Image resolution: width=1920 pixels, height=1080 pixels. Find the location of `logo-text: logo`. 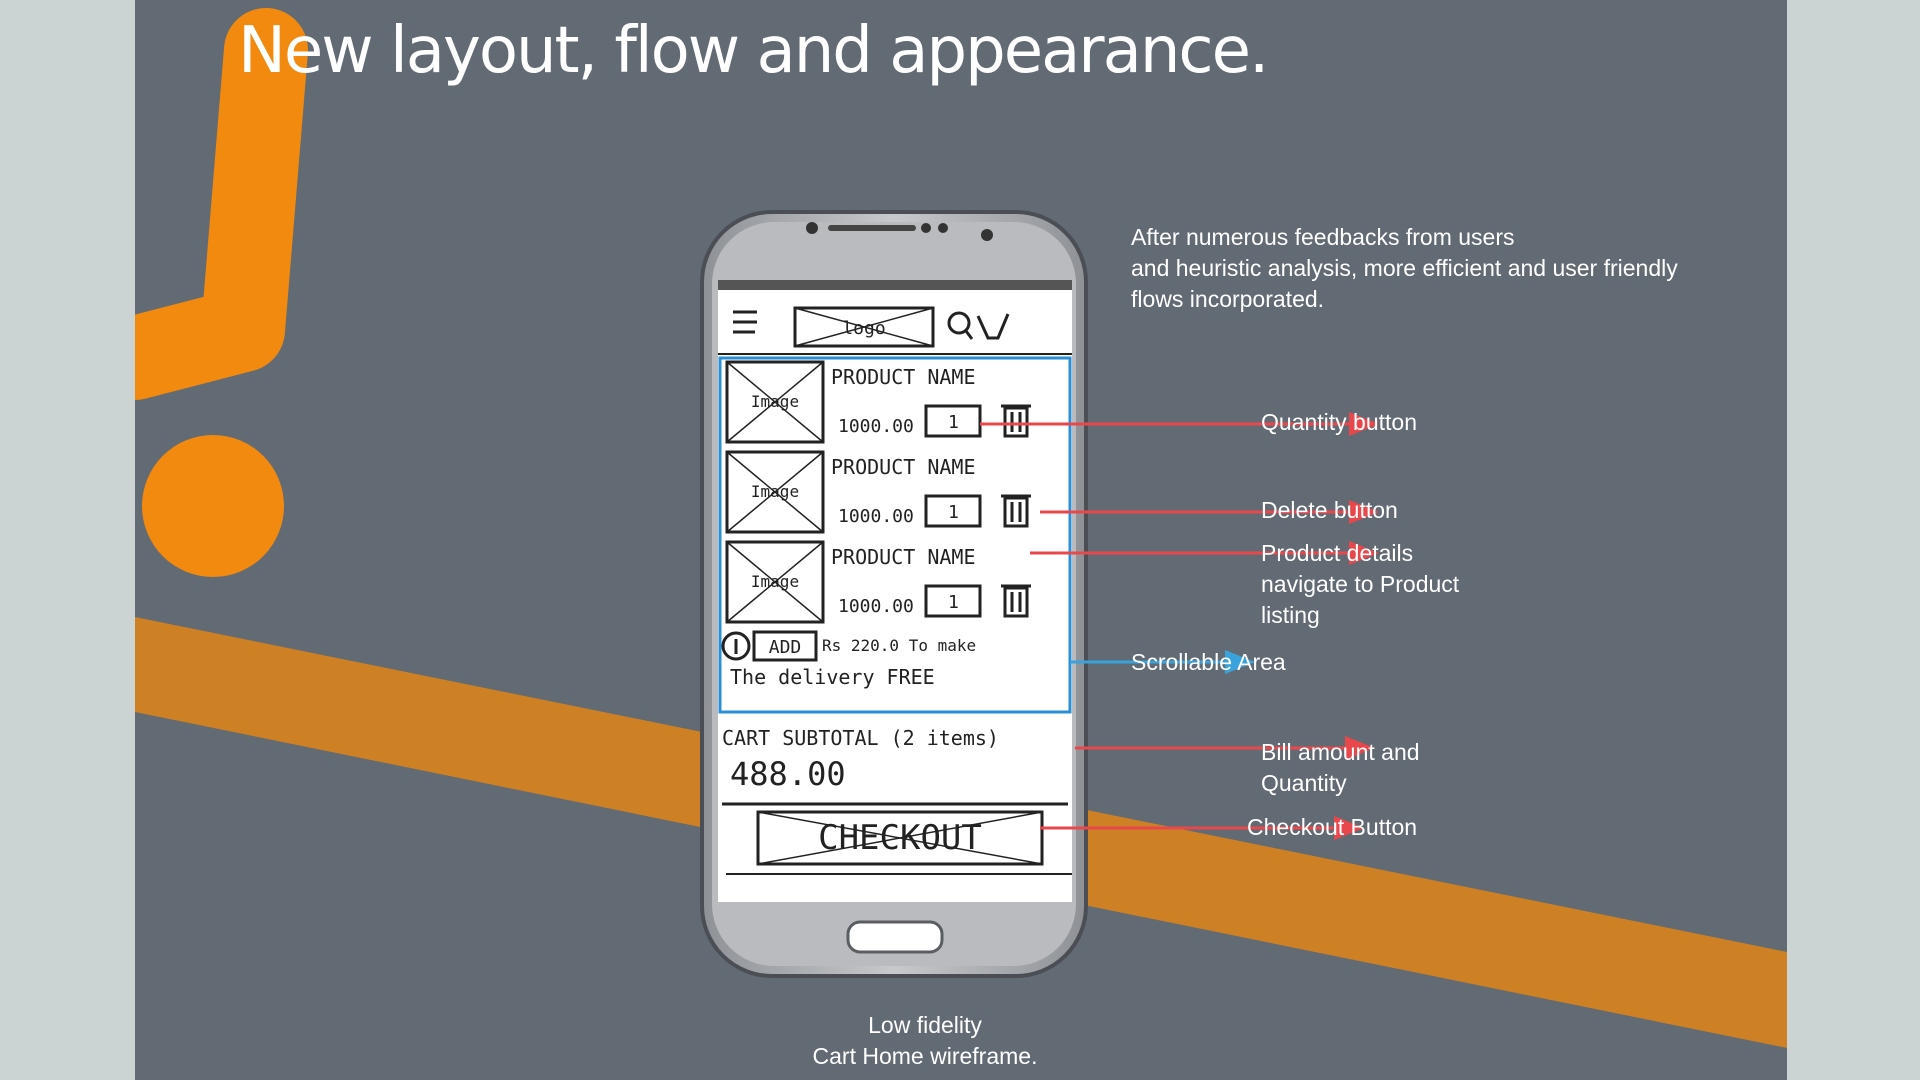

logo-text: logo is located at coordinates (863, 328).